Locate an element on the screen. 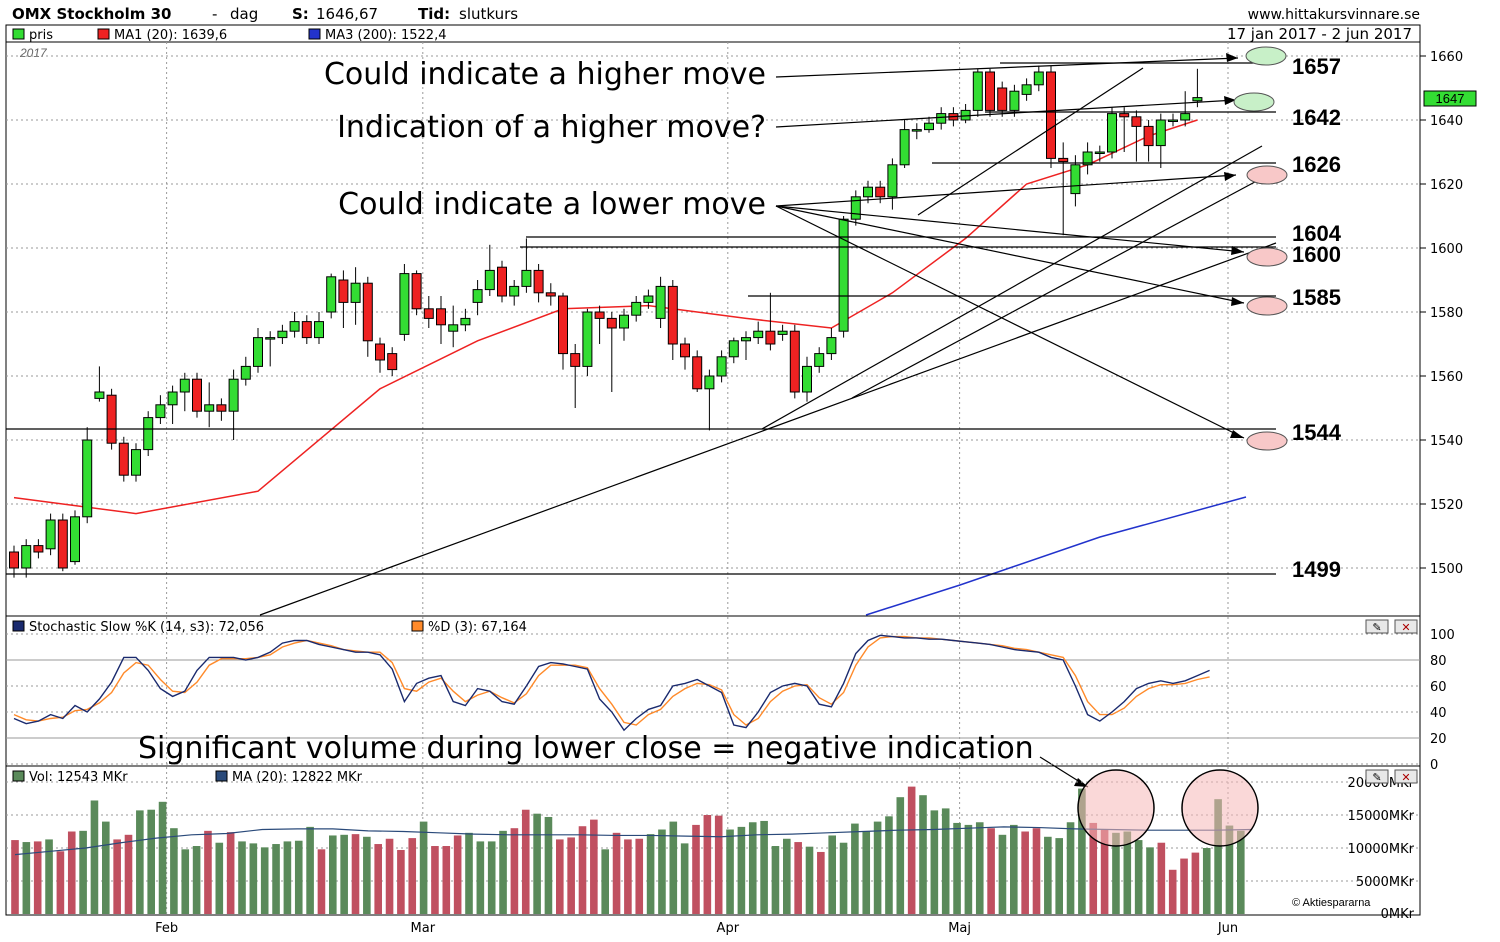 This screenshot has width=1500, height=942. annotation-higher-move: Could indicate a higher move is located at coordinates (545, 74).